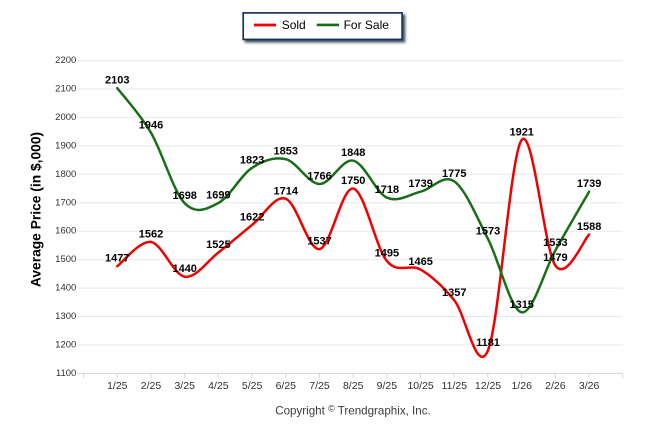 This screenshot has height=439, width=646. What do you see at coordinates (353, 411) in the screenshot?
I see `svg-text: Copyright © Trendgraphix, Inc.` at bounding box center [353, 411].